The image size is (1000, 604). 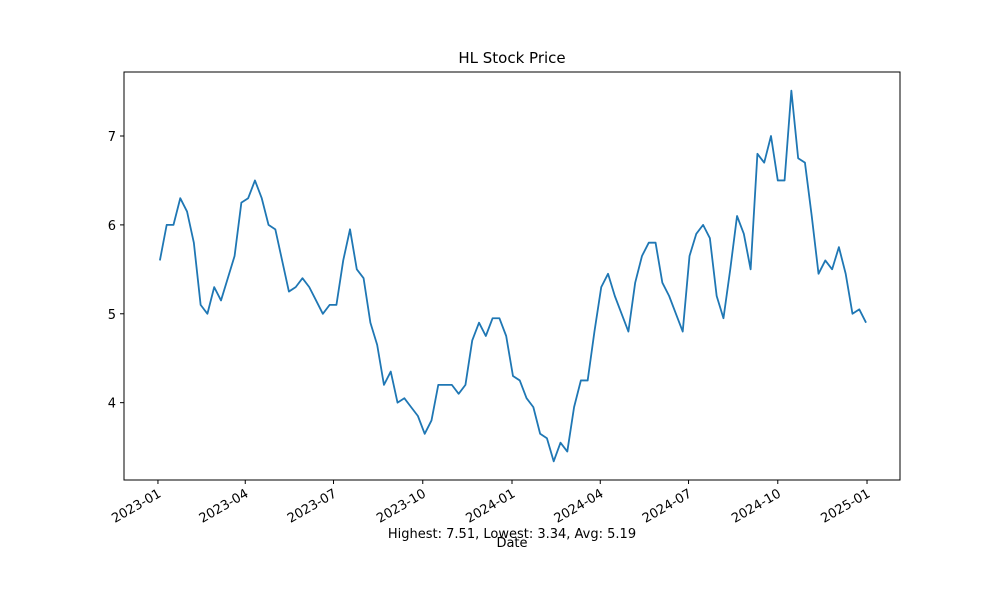 What do you see at coordinates (112, 315) in the screenshot?
I see `y-tick-label: 5` at bounding box center [112, 315].